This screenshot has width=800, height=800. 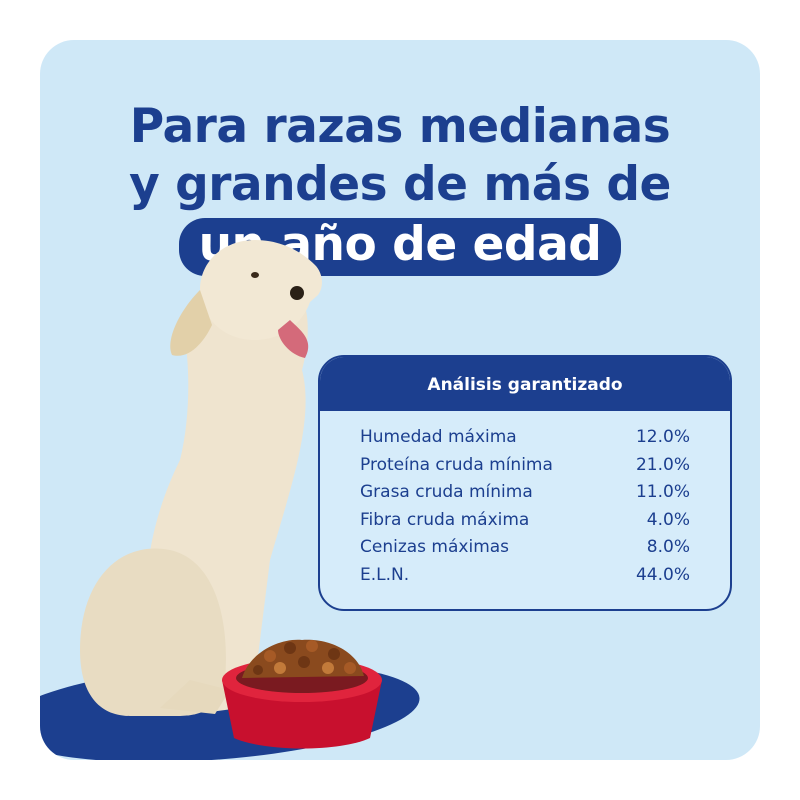 I want to click on headline-line-2: y grandes de más de, so click(x=400, y=184).